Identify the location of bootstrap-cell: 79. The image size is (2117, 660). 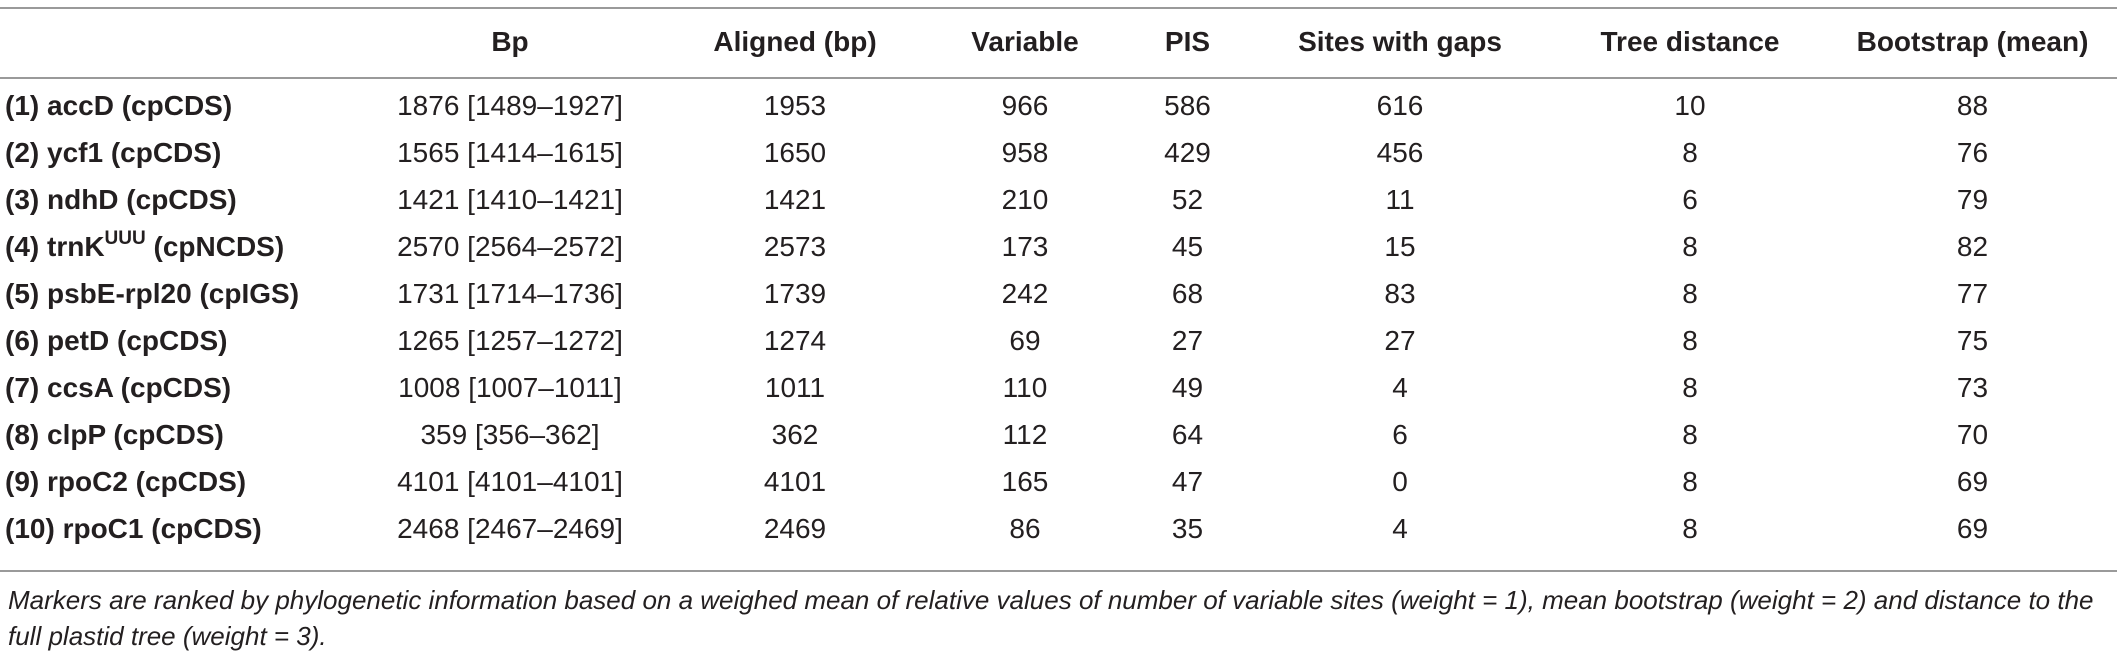
(1972, 199).